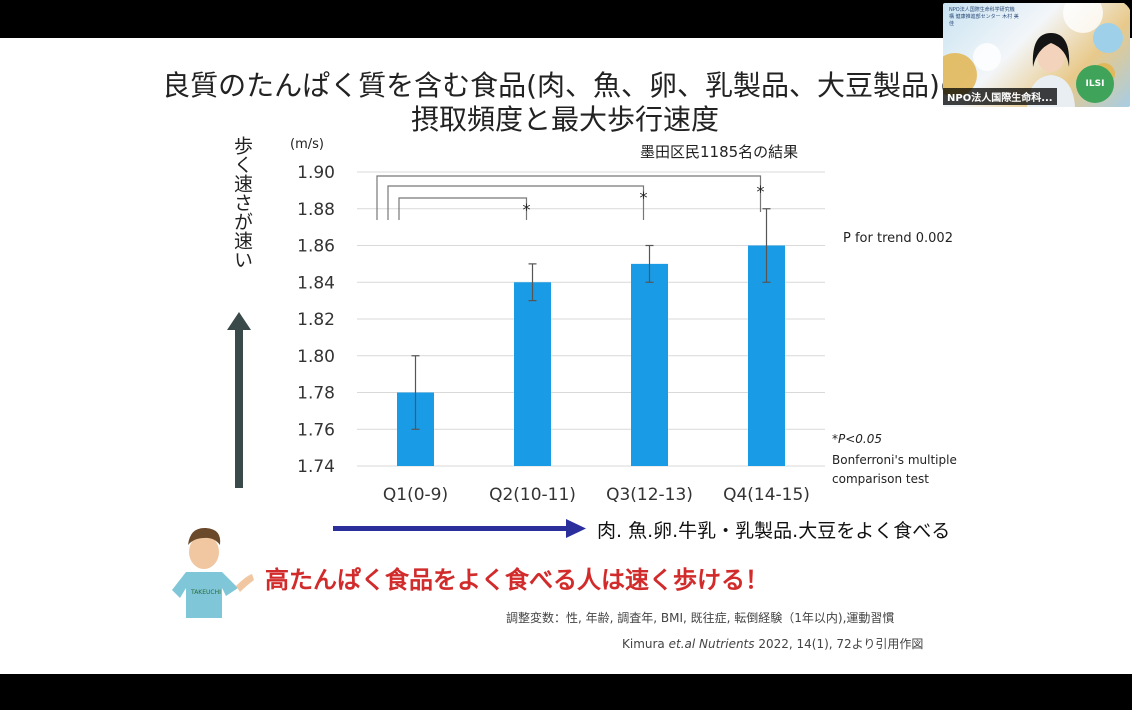  Describe the element at coordinates (316, 173) in the screenshot. I see `y-tick-label: 1.90` at that location.